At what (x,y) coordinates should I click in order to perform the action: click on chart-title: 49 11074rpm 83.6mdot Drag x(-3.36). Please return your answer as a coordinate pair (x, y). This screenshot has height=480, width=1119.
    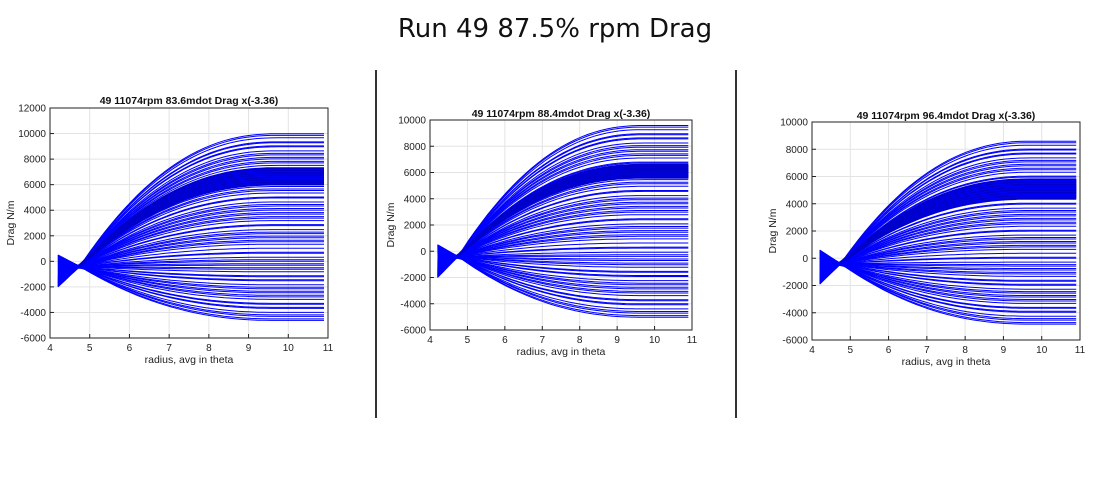
    Looking at the image, I should click on (189, 101).